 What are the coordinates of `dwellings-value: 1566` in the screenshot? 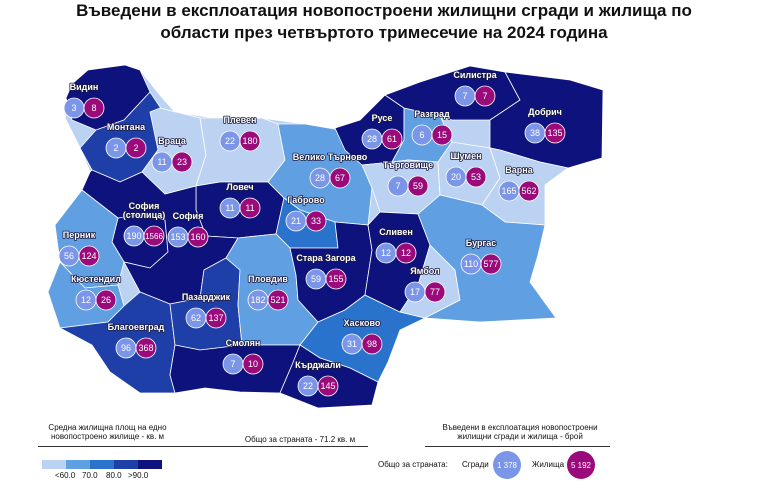 It's located at (154, 236).